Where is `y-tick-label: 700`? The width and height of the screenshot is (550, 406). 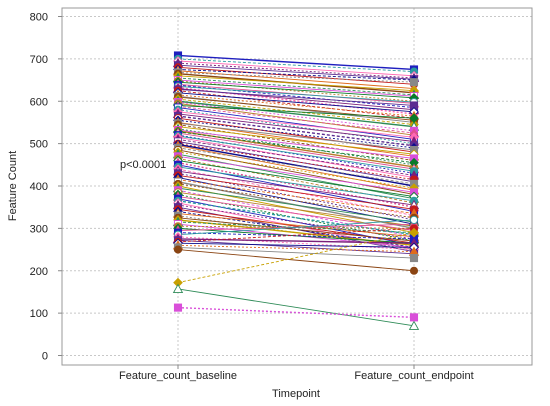
y-tick-label: 700 is located at coordinates (39, 60).